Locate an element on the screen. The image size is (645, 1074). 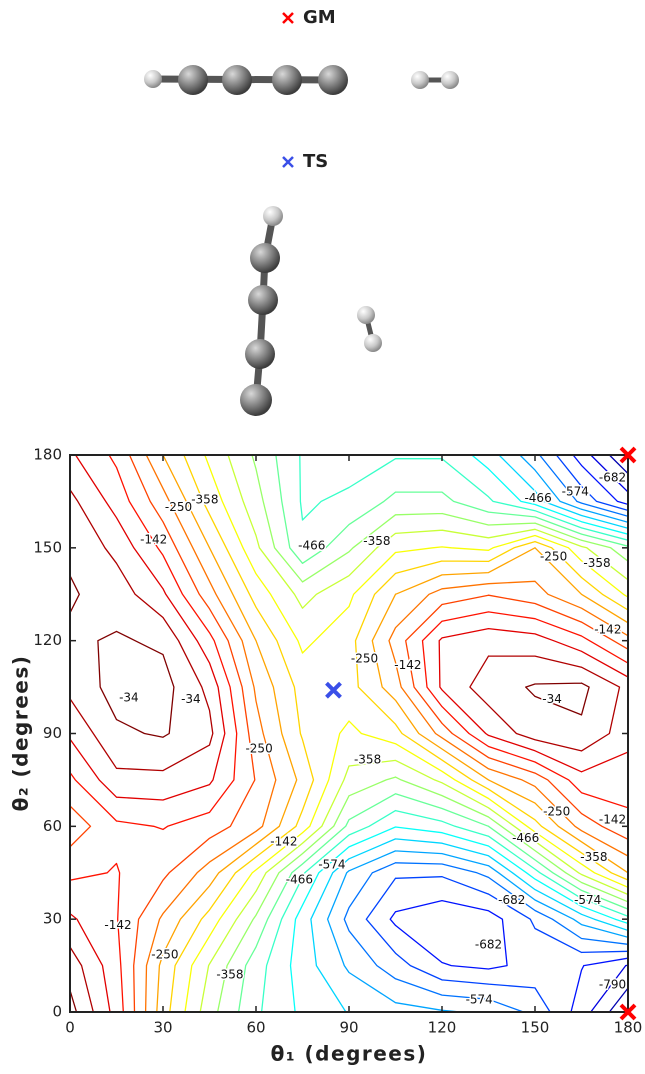
x-tick-label: 180 is located at coordinates (628, 1028).